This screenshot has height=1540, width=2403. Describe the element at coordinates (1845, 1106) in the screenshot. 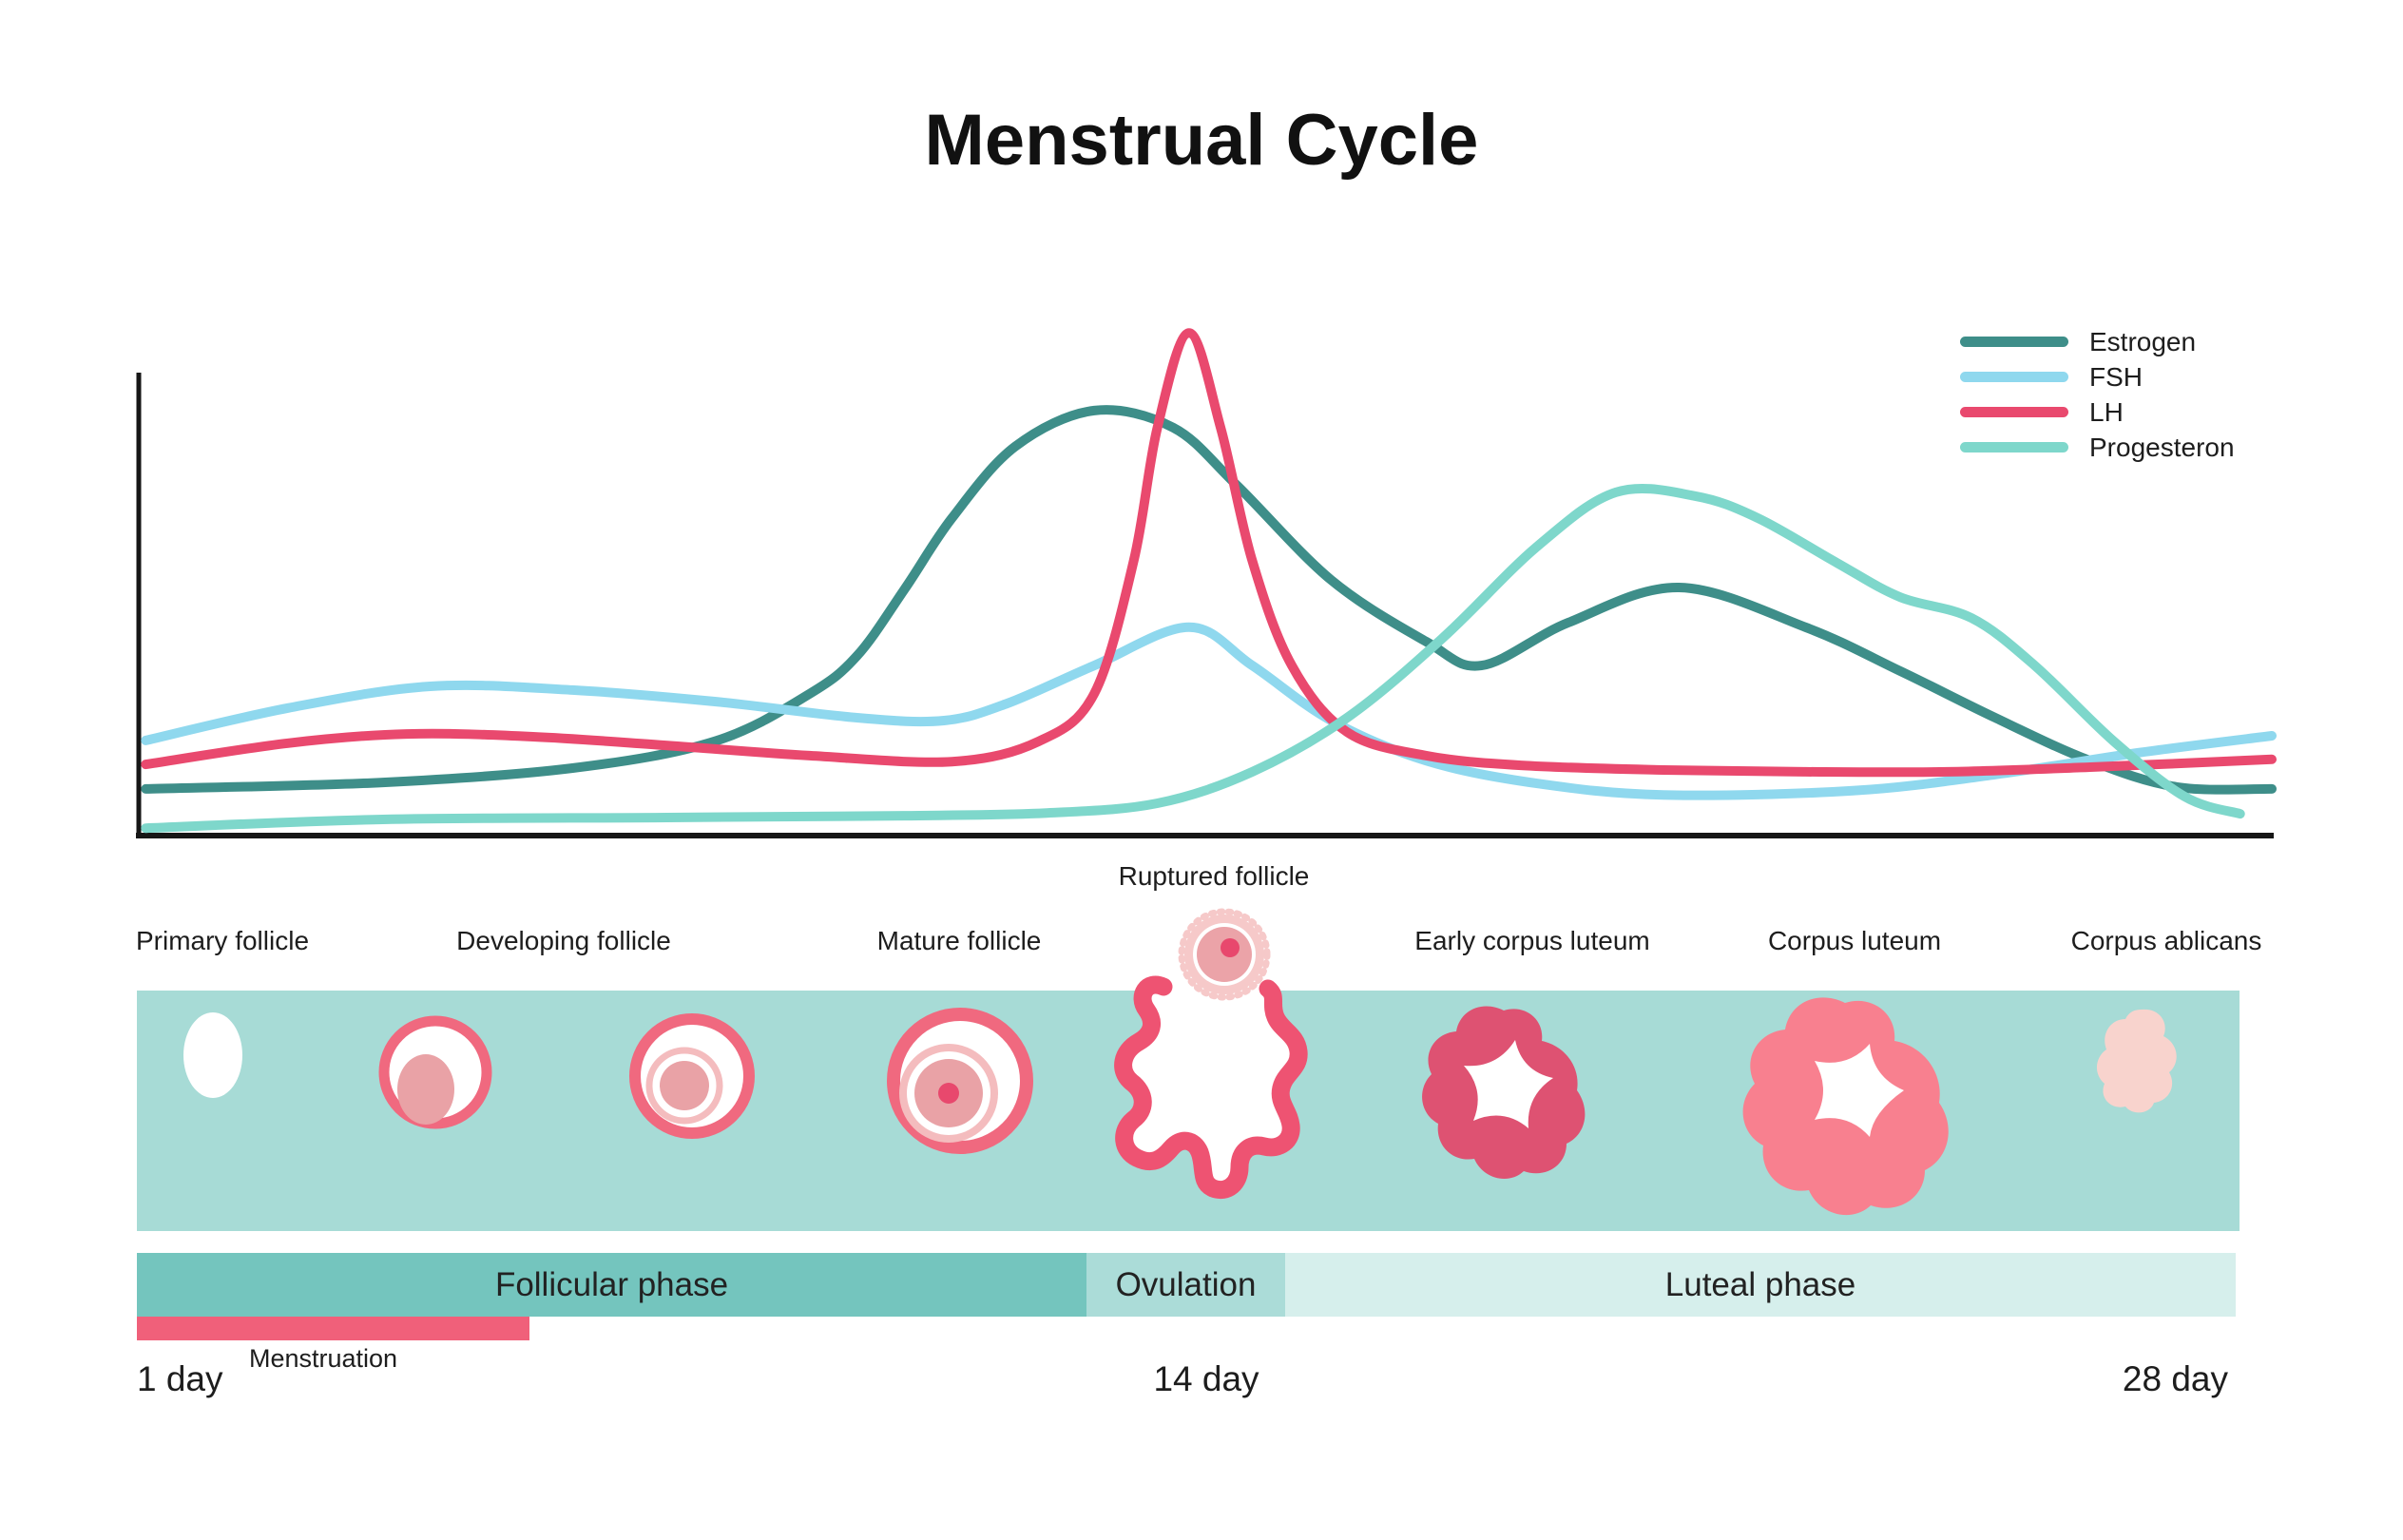

I see `corpus-luteum-illustration` at that location.